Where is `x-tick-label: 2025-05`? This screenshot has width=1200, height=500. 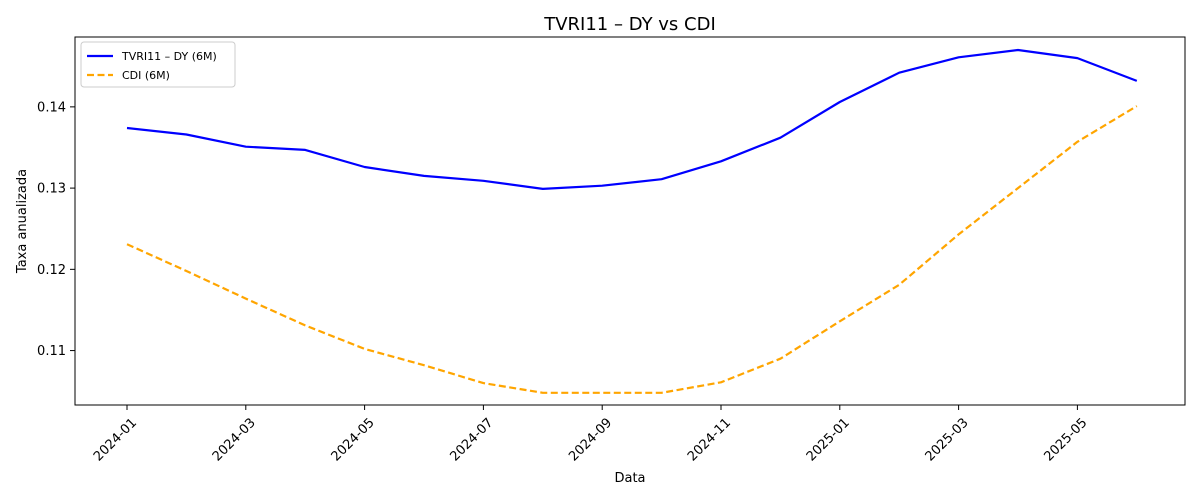 x-tick-label: 2025-05 is located at coordinates (1065, 439).